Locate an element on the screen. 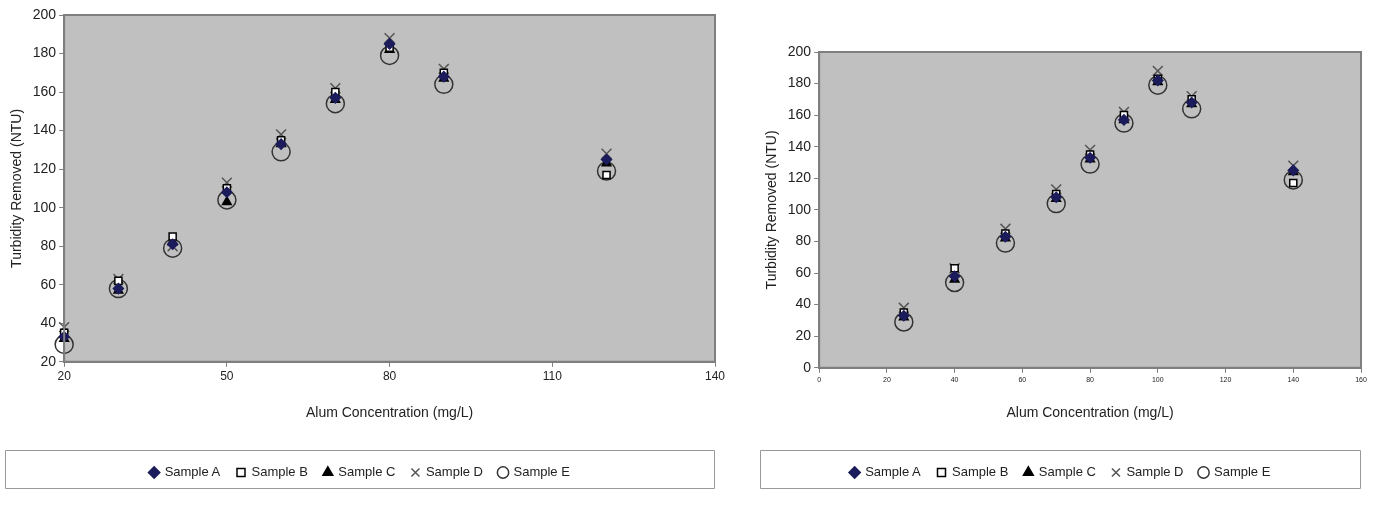 Image resolution: width=1379 pixels, height=519 pixels. x-tick-label: 20 is located at coordinates (64, 376).